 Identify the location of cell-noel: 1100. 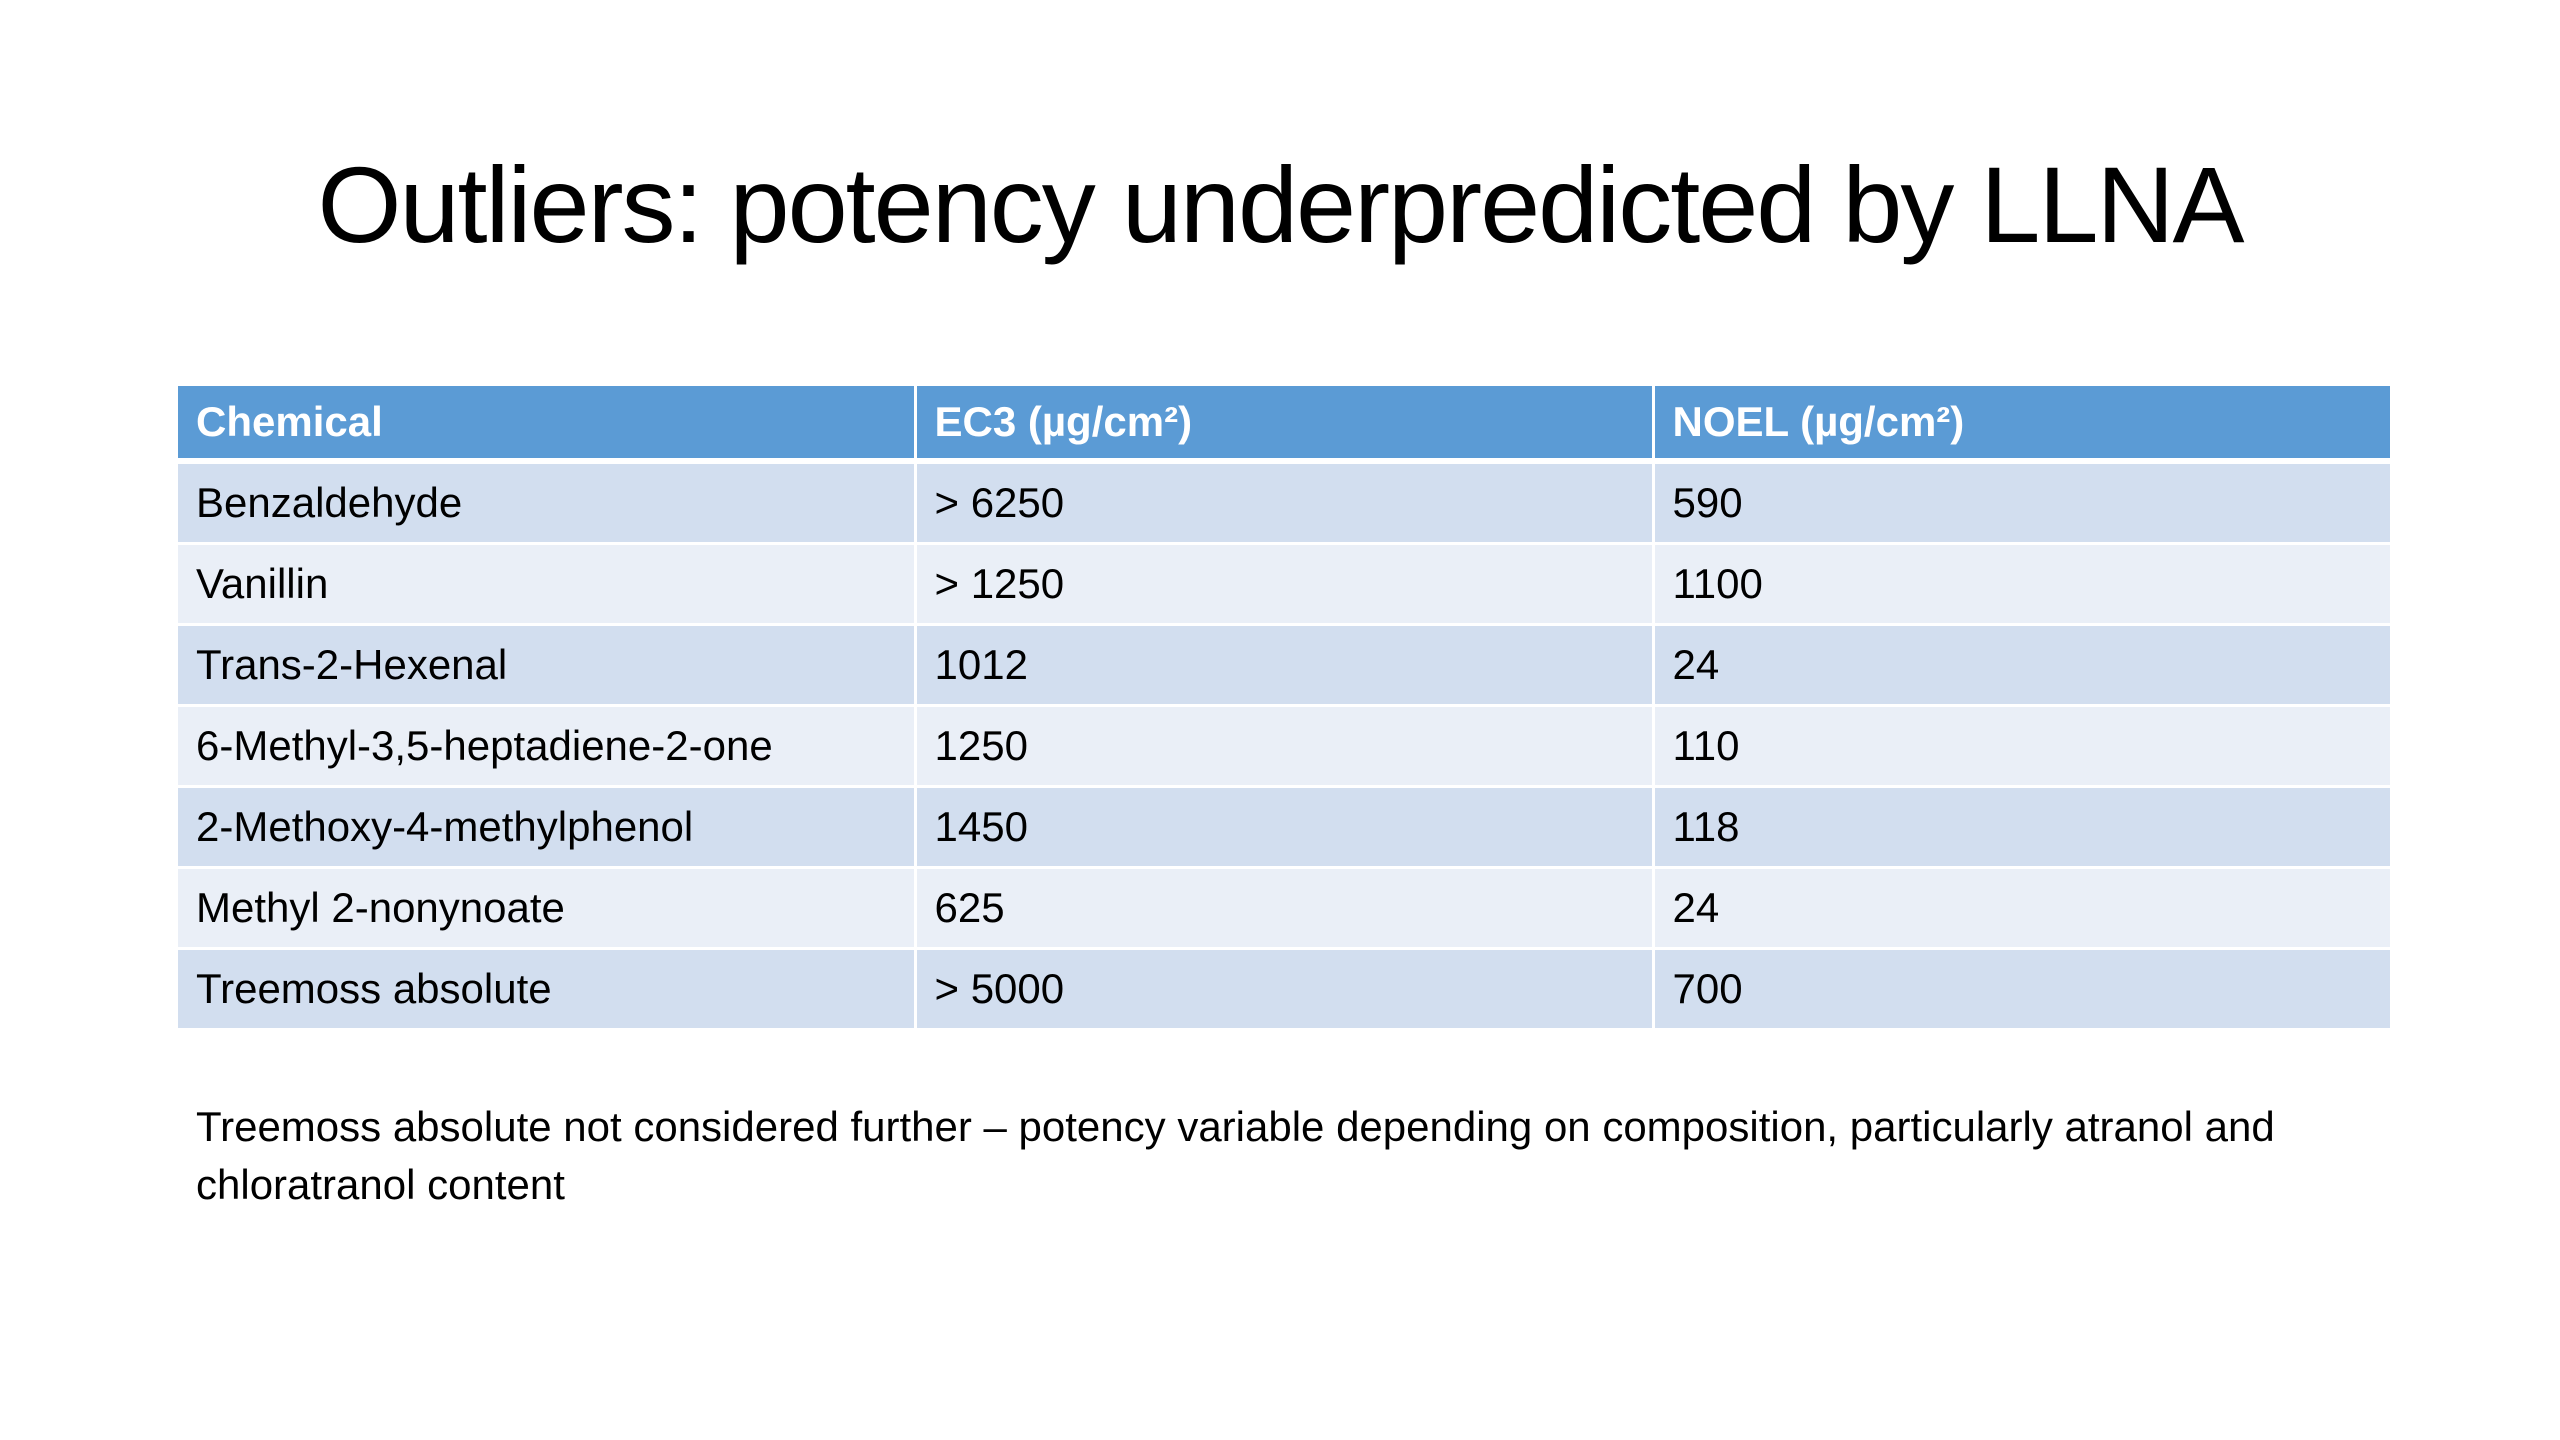
(2021, 584).